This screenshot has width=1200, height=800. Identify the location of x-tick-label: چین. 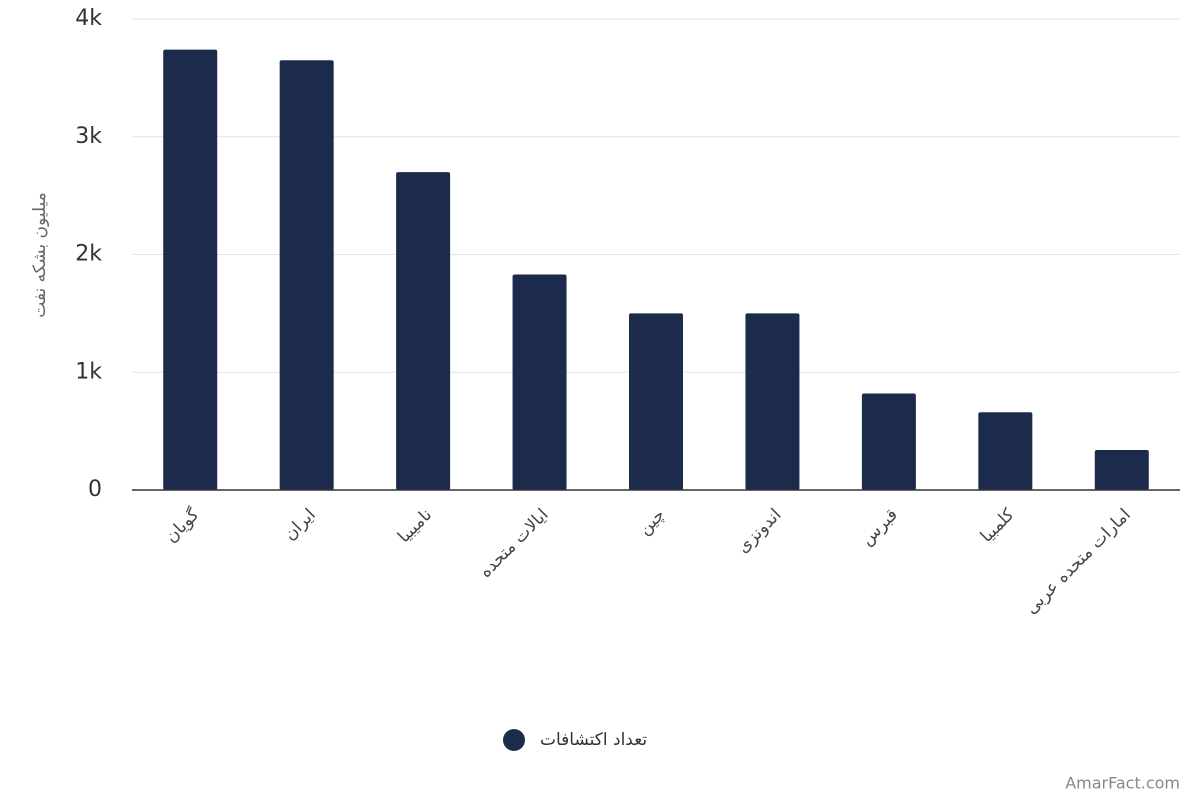
(652, 522).